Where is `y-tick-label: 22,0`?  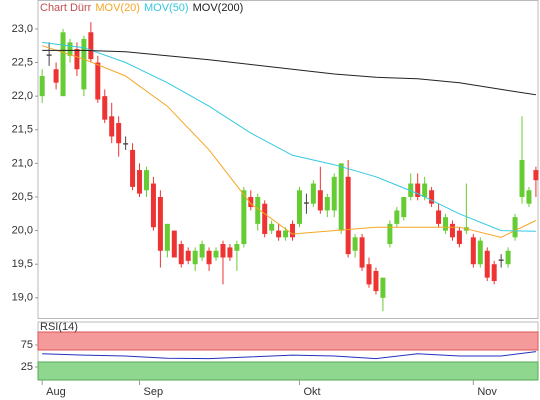
y-tick-label: 22,0 is located at coordinates (22, 96).